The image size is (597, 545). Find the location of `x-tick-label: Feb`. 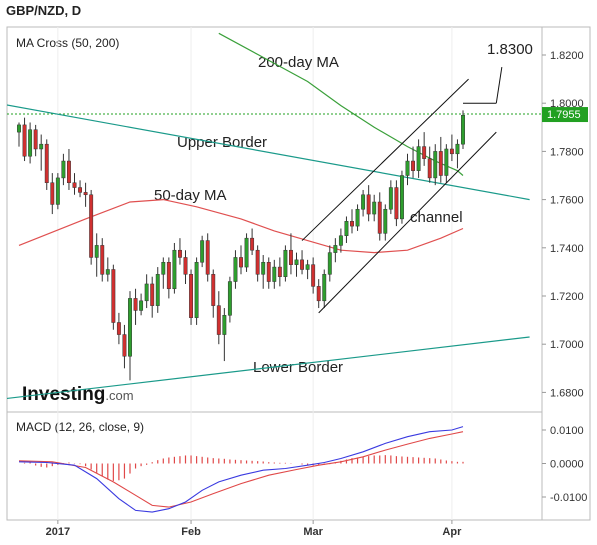

x-tick-label: Feb is located at coordinates (191, 532).